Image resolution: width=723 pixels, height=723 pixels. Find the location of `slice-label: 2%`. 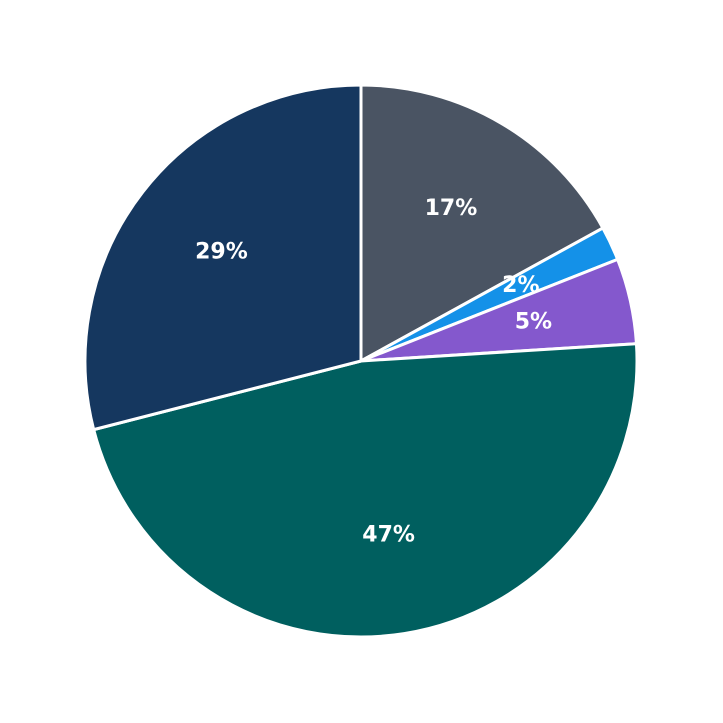

slice-label: 2% is located at coordinates (520, 285).